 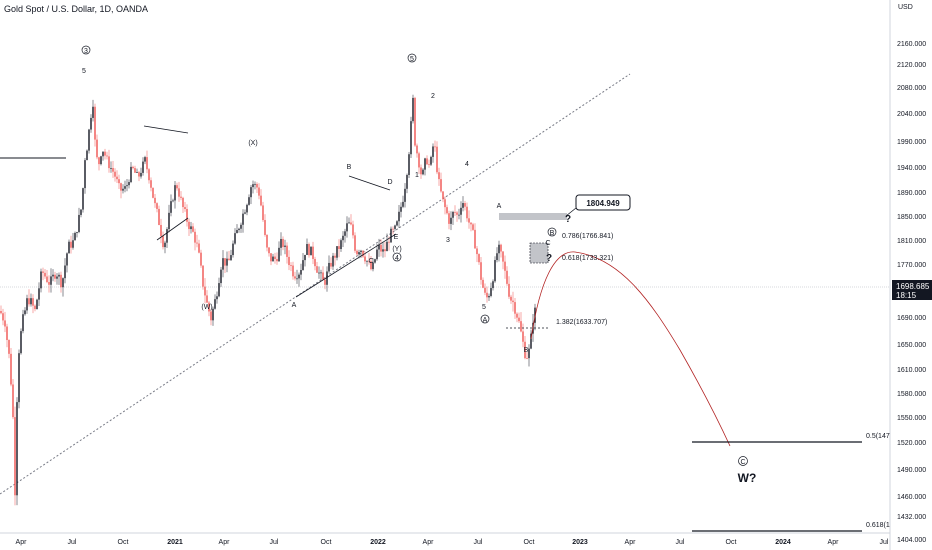 What do you see at coordinates (172, 229) in the screenshot?
I see `channel-line-bottom` at bounding box center [172, 229].